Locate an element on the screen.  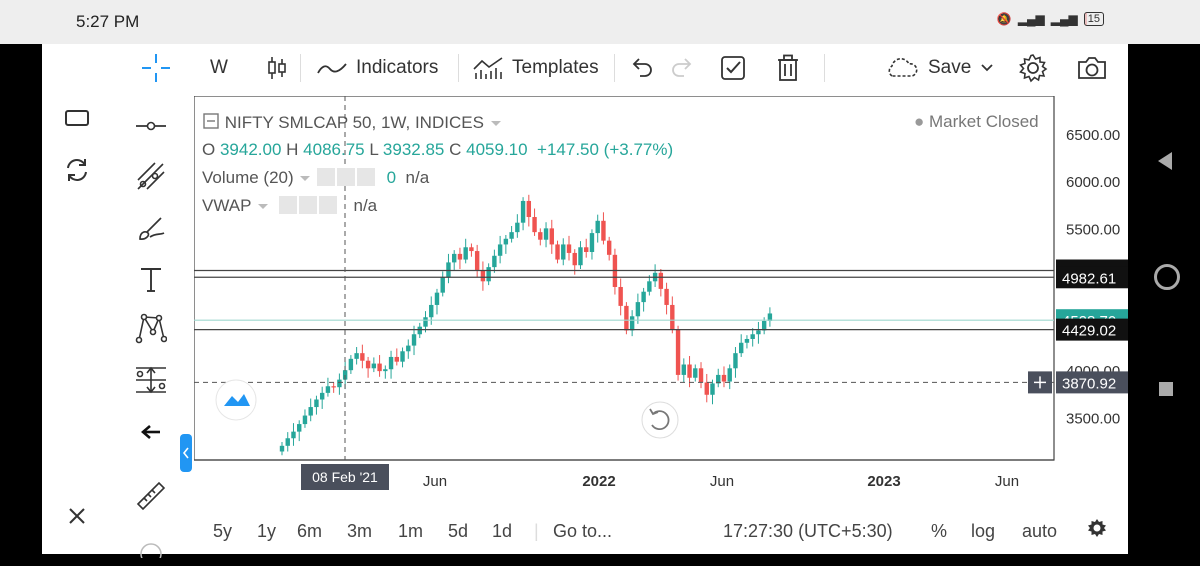
log-toggle: log is located at coordinates (983, 531).